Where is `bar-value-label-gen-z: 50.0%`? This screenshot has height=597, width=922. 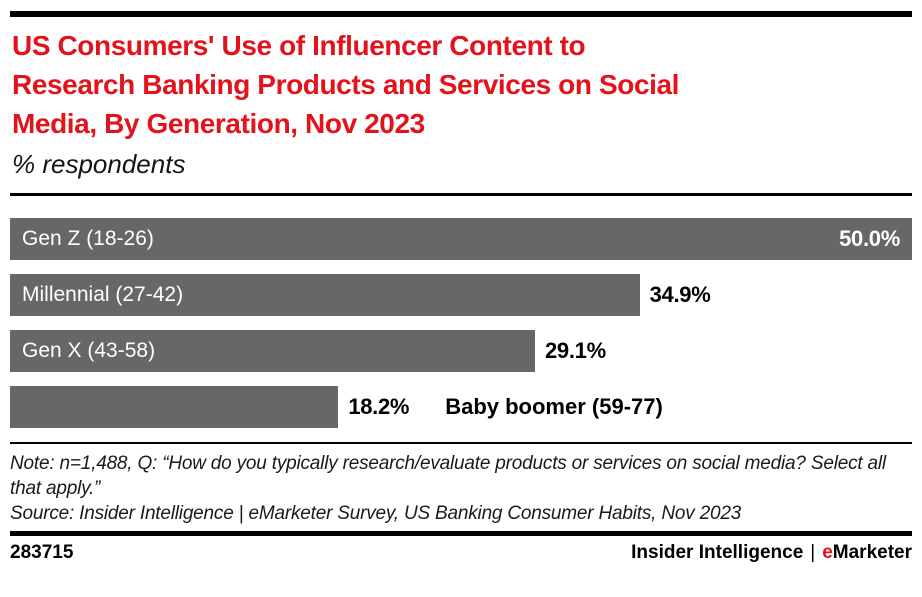 bar-value-label-gen-z: 50.0% is located at coordinates (869, 238).